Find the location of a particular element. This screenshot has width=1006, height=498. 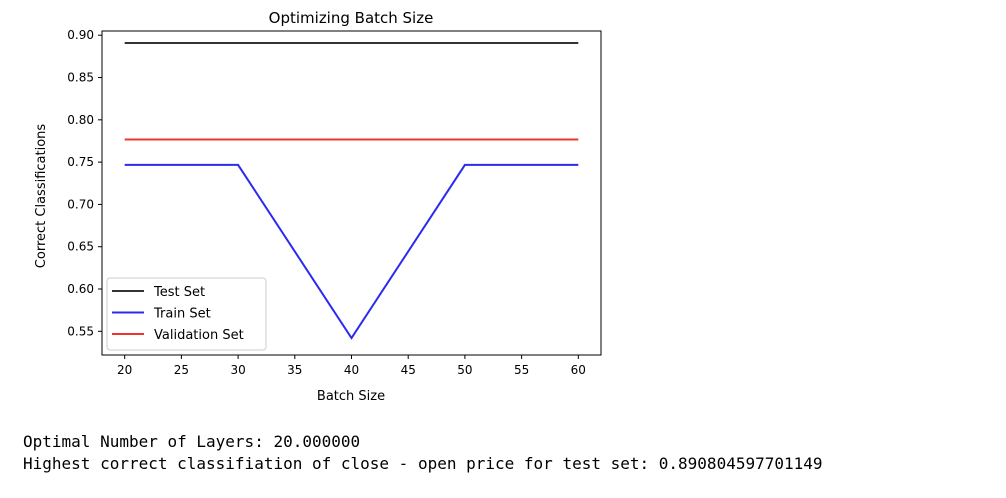

x-tick-label: 60 is located at coordinates (578, 370).